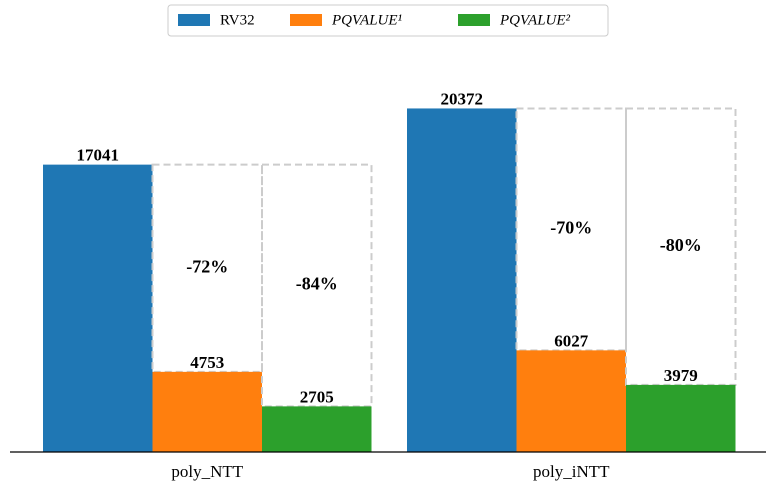  What do you see at coordinates (571, 340) in the screenshot?
I see `value-label: 6027` at bounding box center [571, 340].